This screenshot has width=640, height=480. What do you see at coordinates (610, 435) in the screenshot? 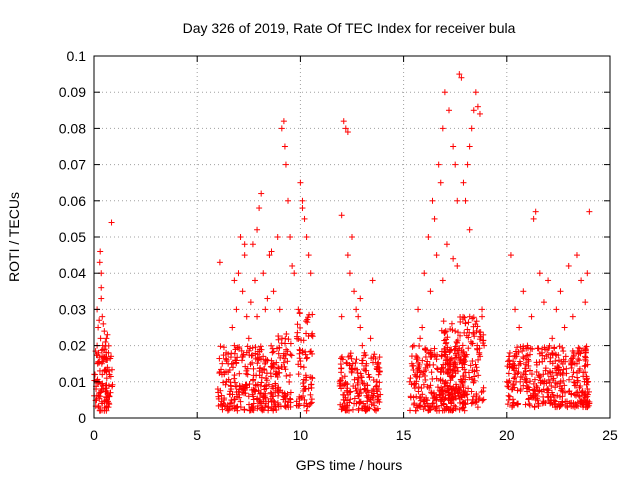
I see `x-tick-label: 25` at bounding box center [610, 435].